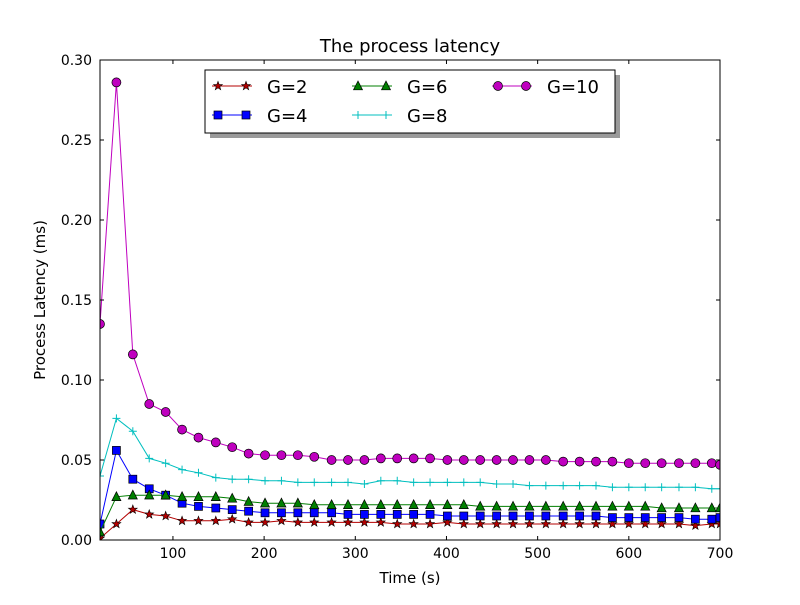  I want to click on series-g6, so click(410, 513).